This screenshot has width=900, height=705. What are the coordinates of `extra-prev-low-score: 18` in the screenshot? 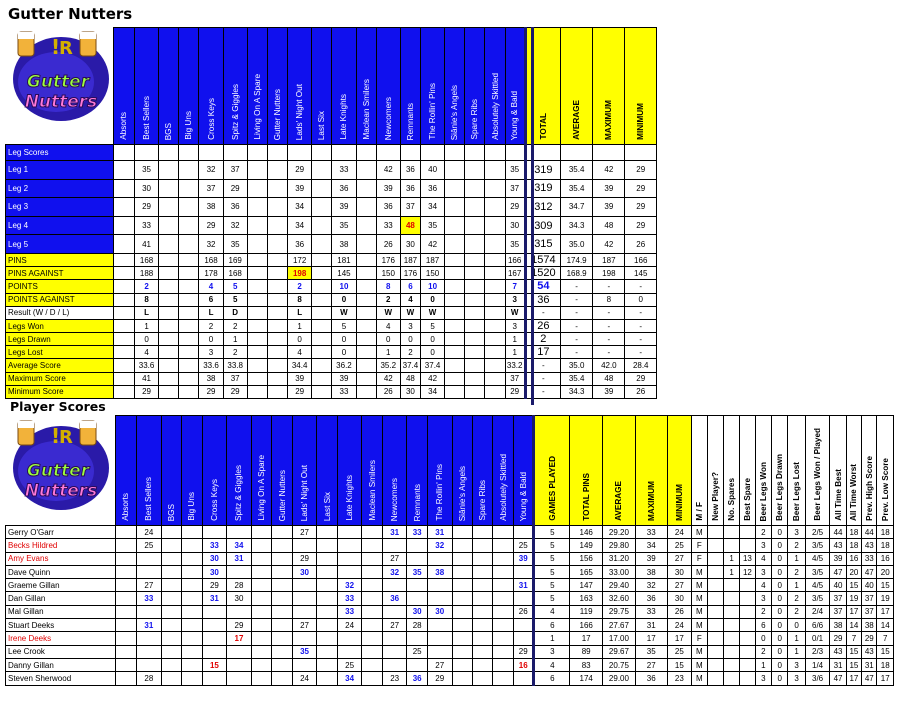 It's located at (885, 665).